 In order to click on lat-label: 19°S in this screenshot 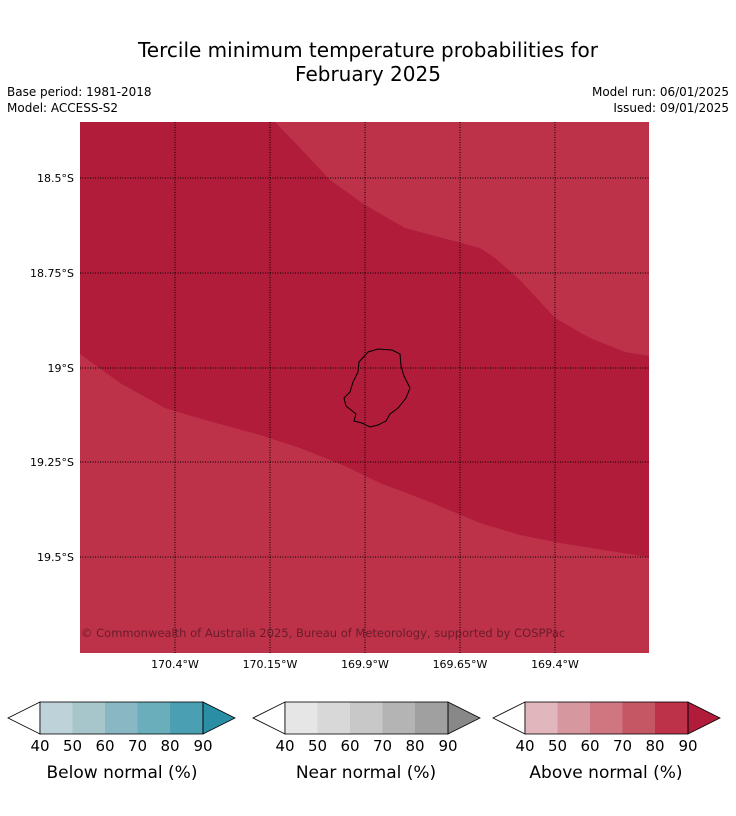, I will do `click(61, 368)`.